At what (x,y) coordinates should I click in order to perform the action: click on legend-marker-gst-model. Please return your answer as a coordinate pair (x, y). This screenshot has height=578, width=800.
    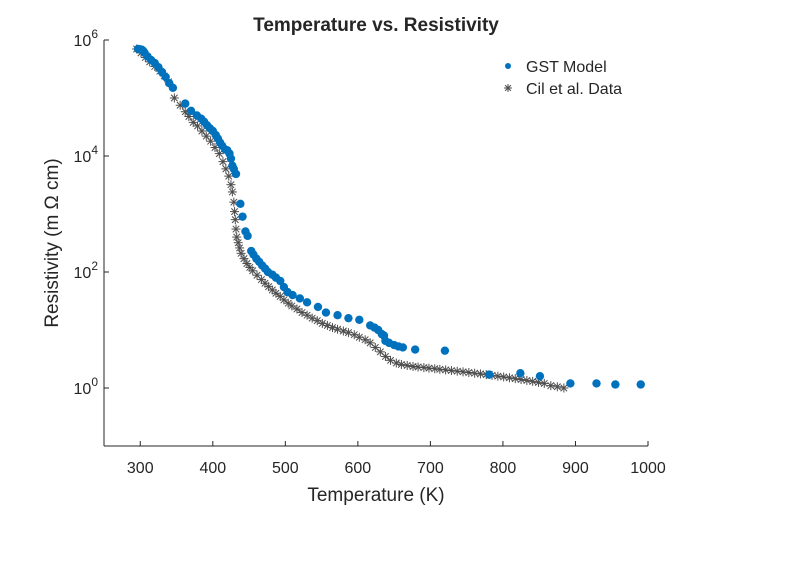
    Looking at the image, I should click on (508, 66).